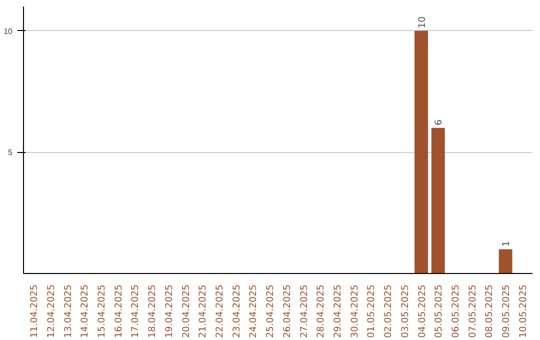  What do you see at coordinates (136, 311) in the screenshot?
I see `x-tick-label: 17.04.2025` at bounding box center [136, 311].